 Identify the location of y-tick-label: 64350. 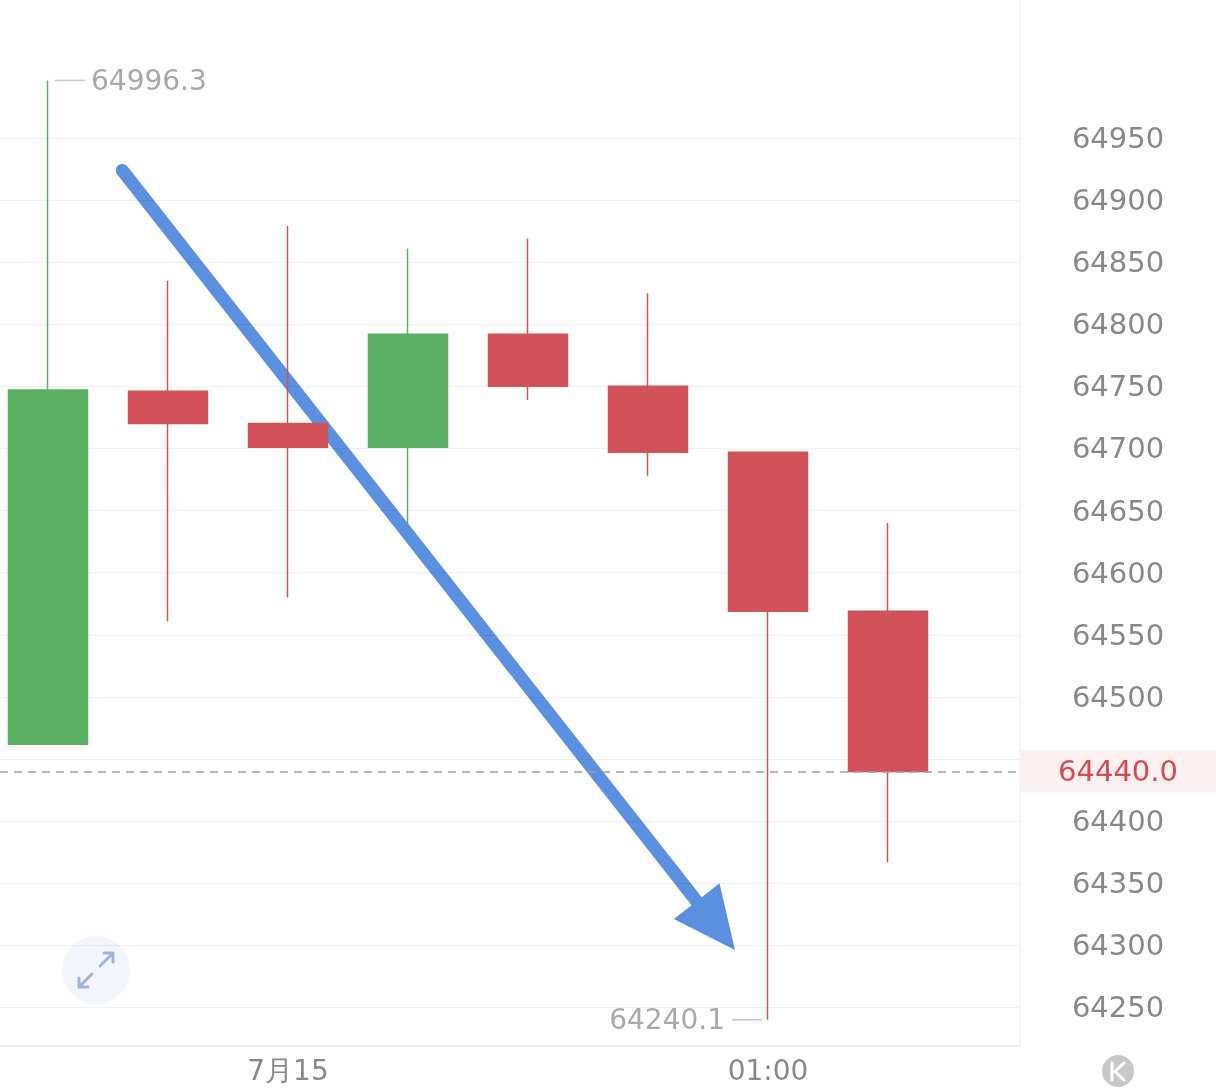
(1118, 883).